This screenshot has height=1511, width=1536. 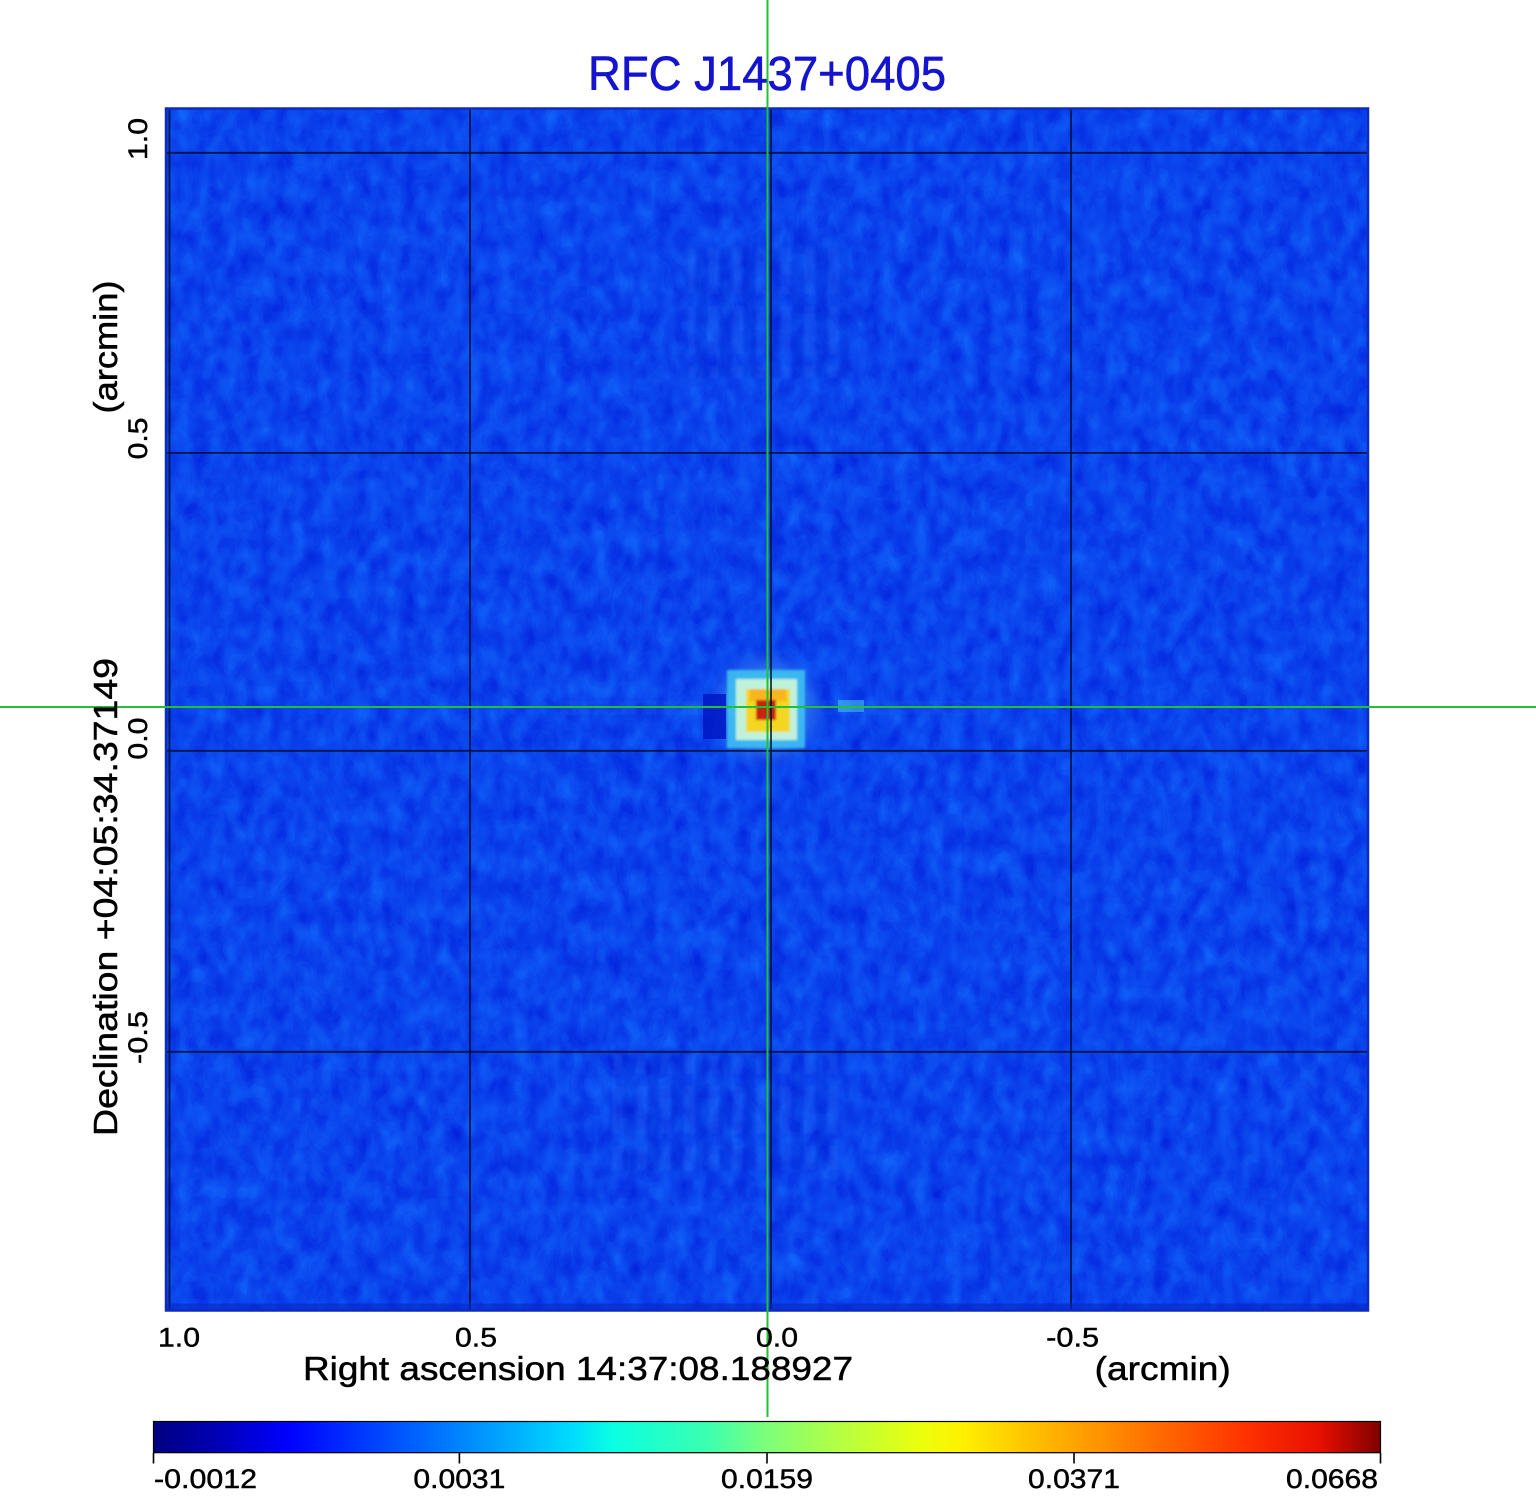 What do you see at coordinates (1332, 1479) in the screenshot?
I see `svg-text: 0.0668` at bounding box center [1332, 1479].